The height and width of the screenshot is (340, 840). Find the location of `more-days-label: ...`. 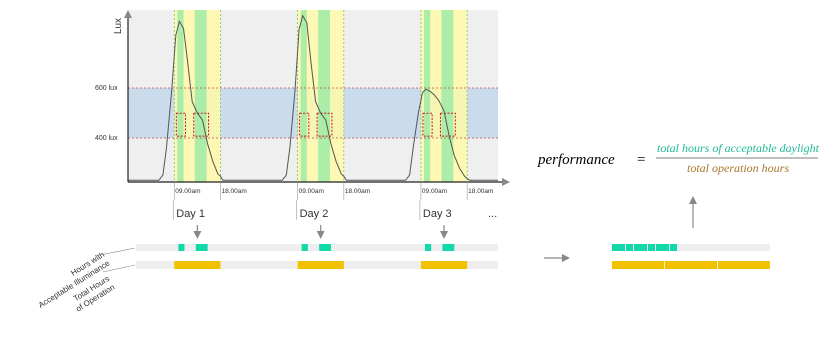

more-days-label: ... is located at coordinates (492, 214).